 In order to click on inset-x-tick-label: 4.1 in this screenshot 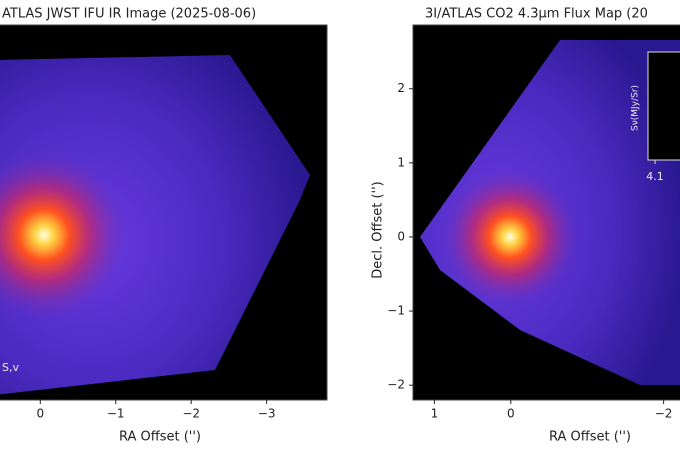, I will do `click(655, 176)`.